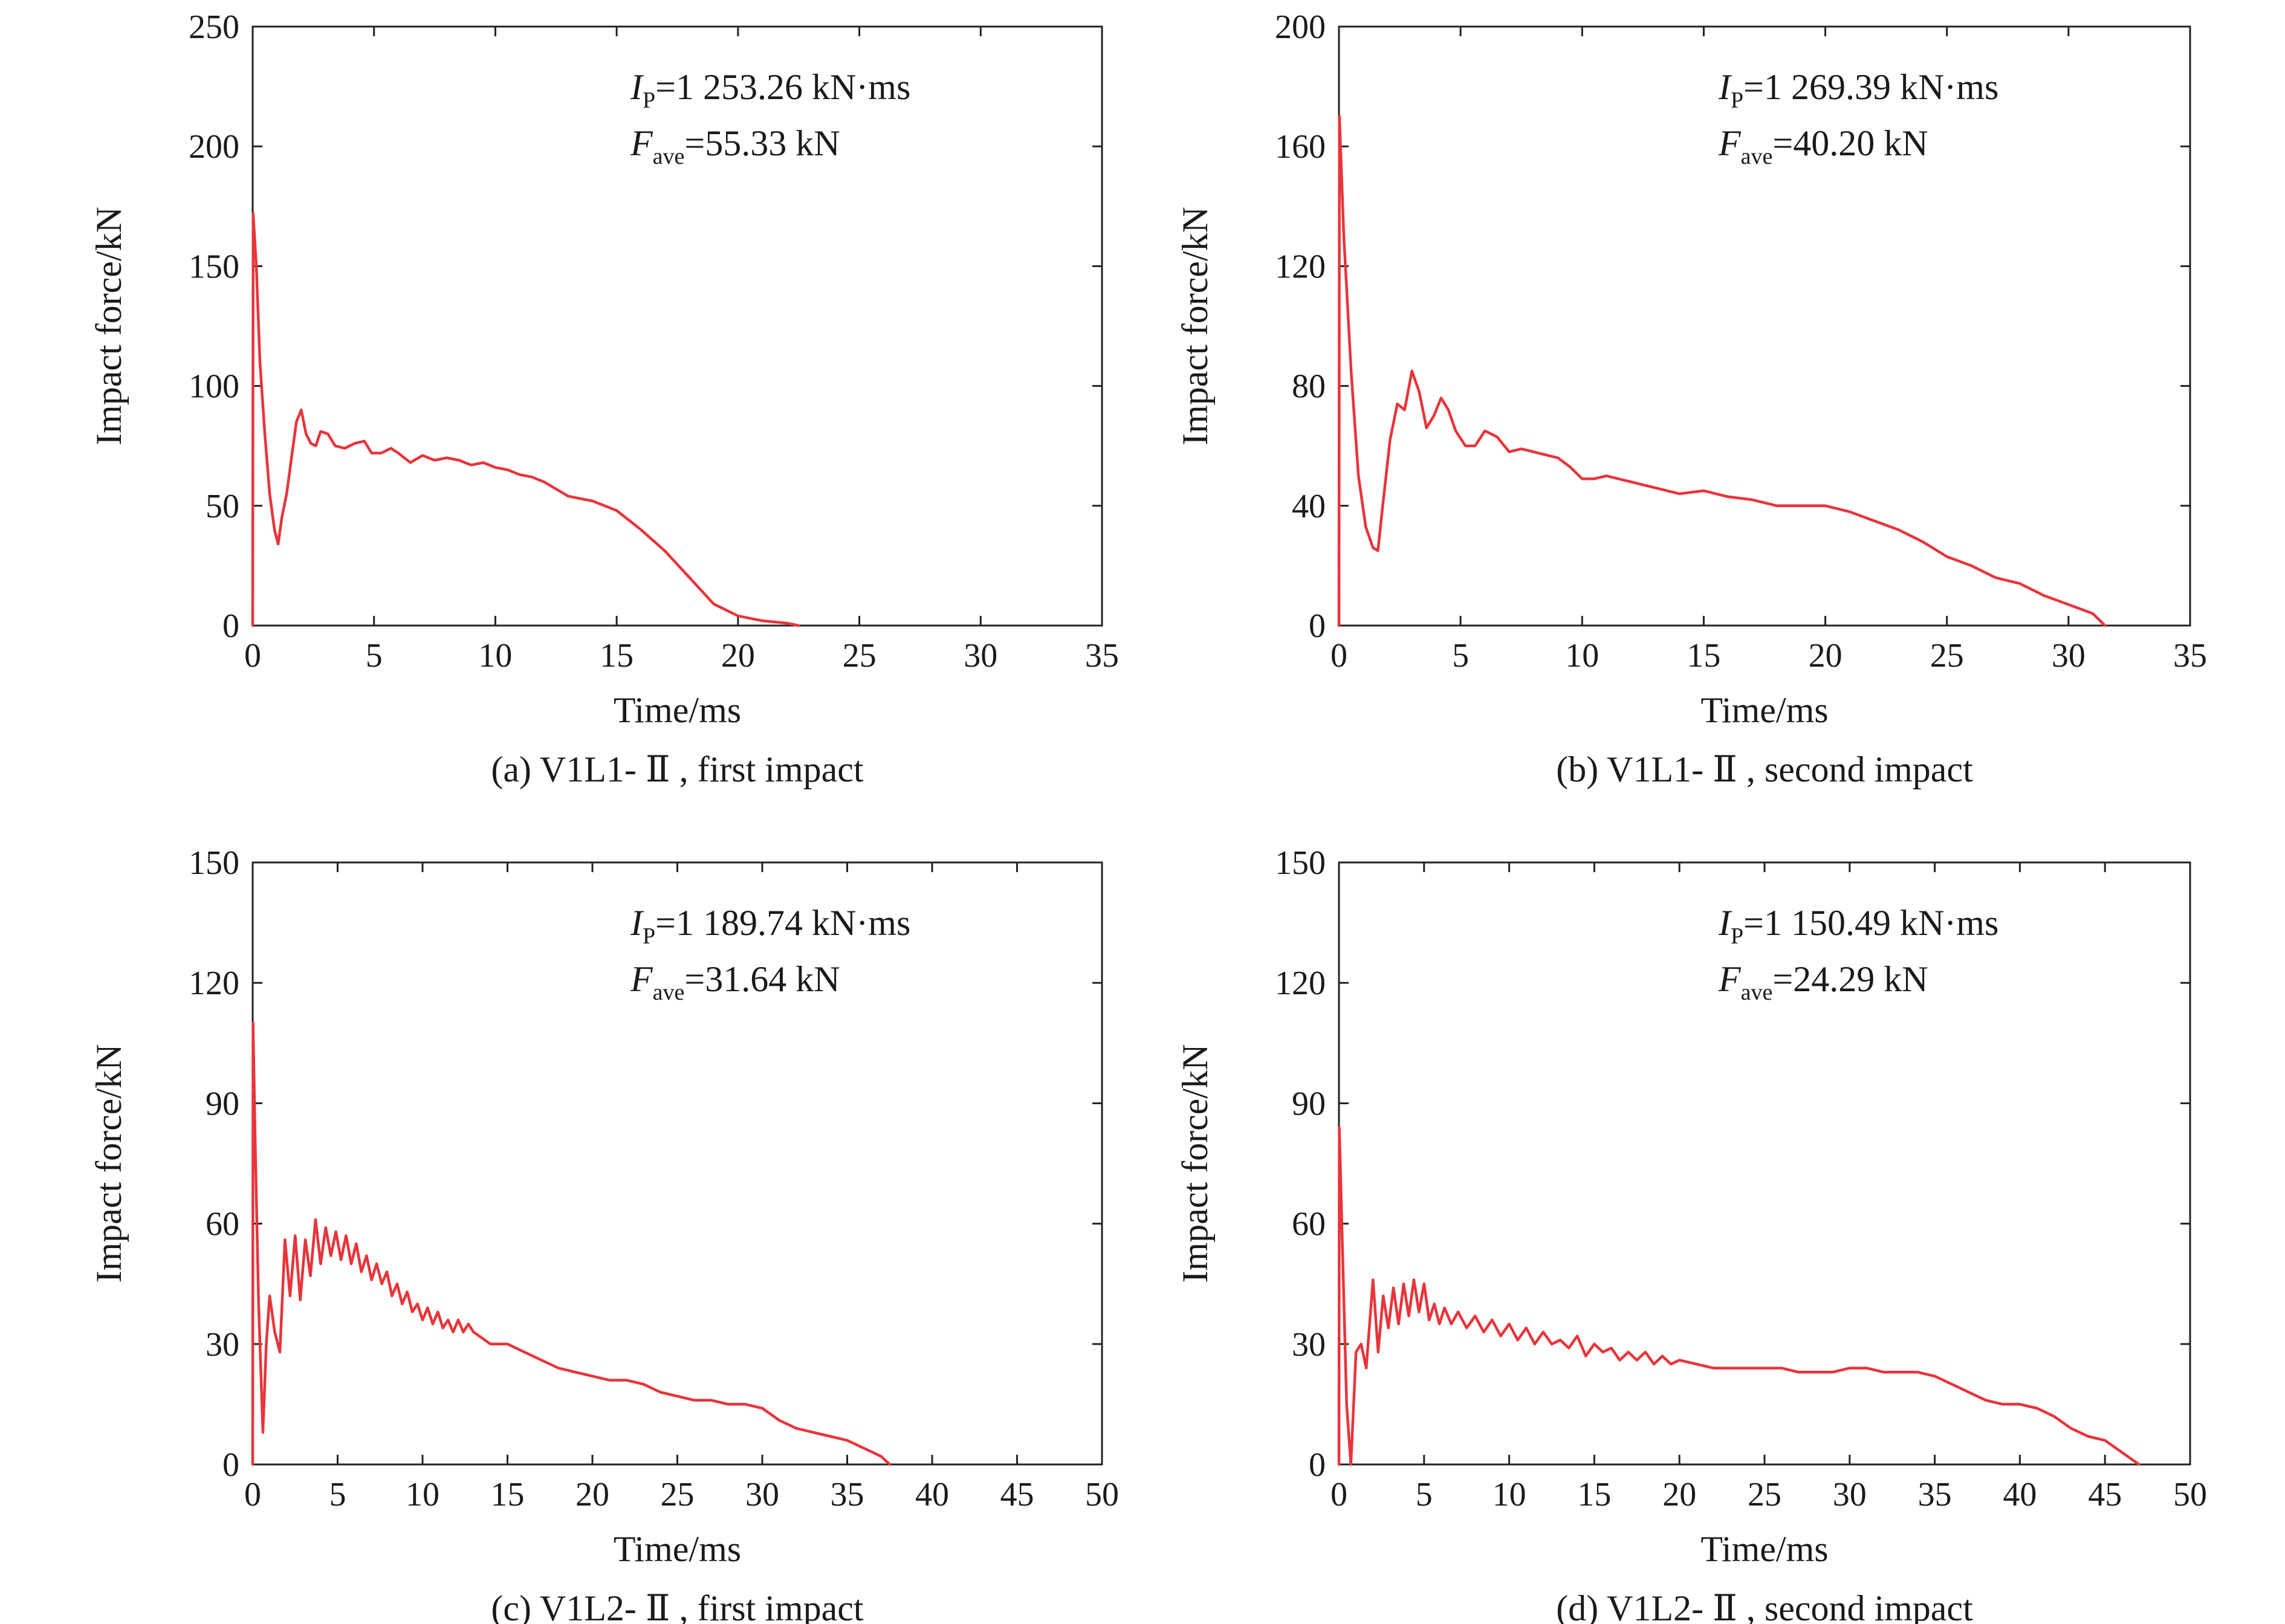  Describe the element at coordinates (782, 87) in the screenshot. I see `annotation-value: =1 253.26 kN·ms` at that location.